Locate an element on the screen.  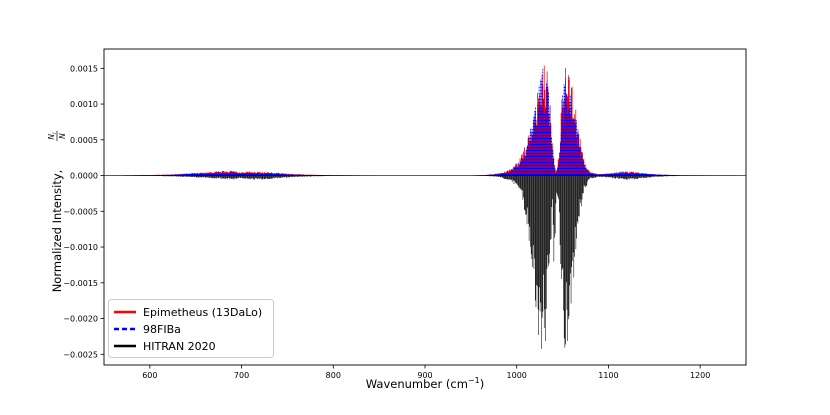
y-tick-label: −0.0015 is located at coordinates (80, 283).